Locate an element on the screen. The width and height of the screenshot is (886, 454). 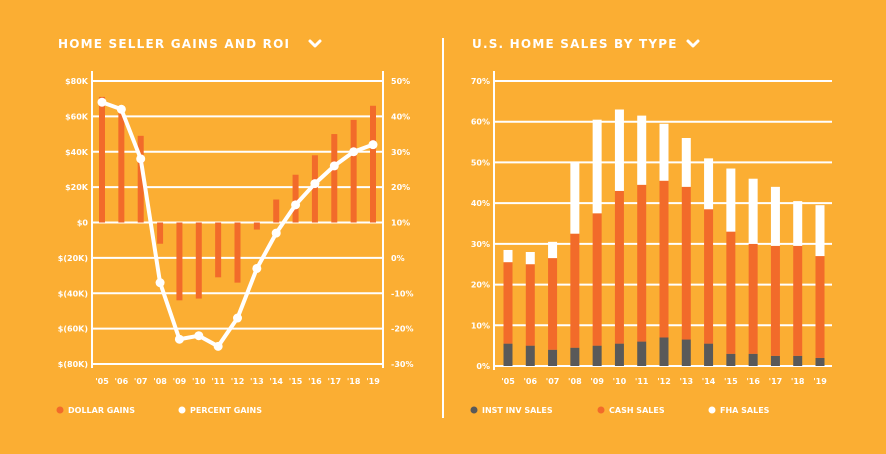
chart2-y-tick-label: 10% is located at coordinates (480, 325).